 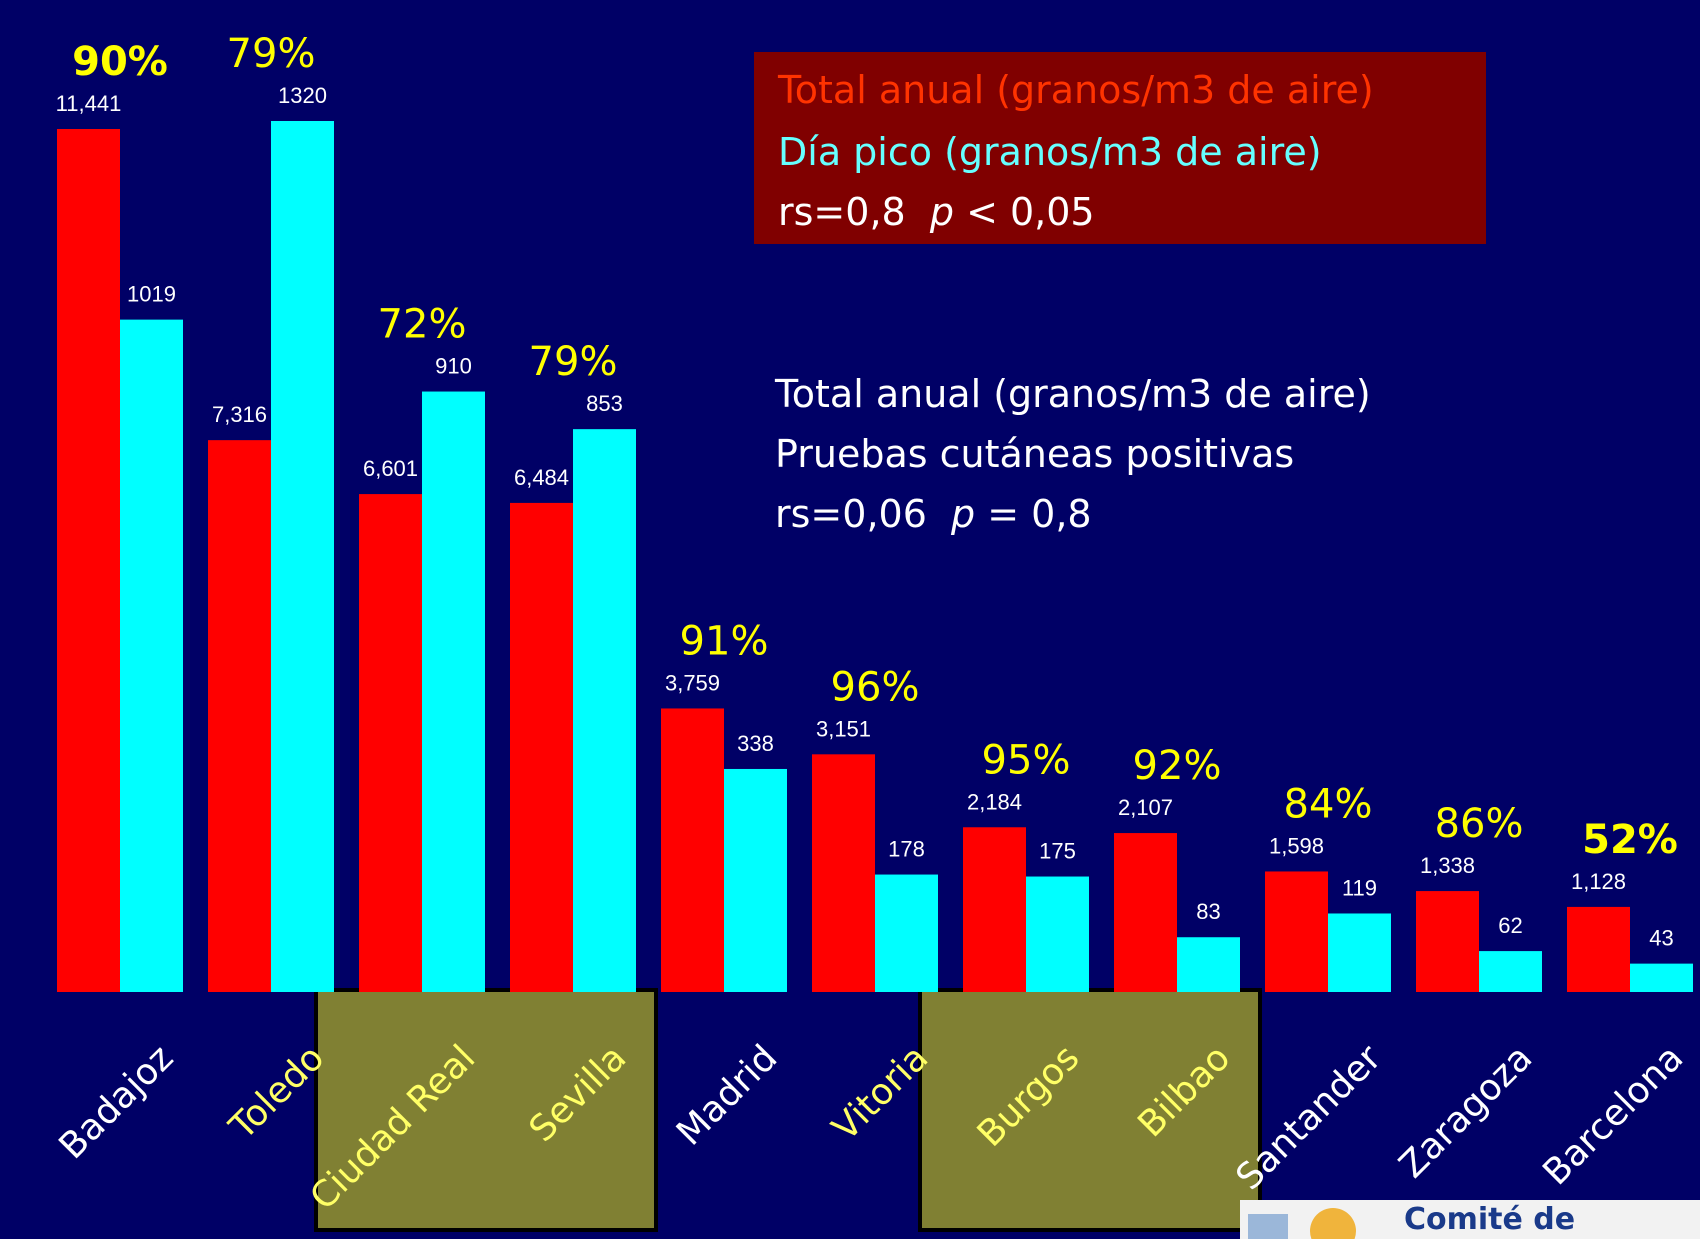 I want to click on value-label-total-7: 2,107, so click(x=1145, y=807).